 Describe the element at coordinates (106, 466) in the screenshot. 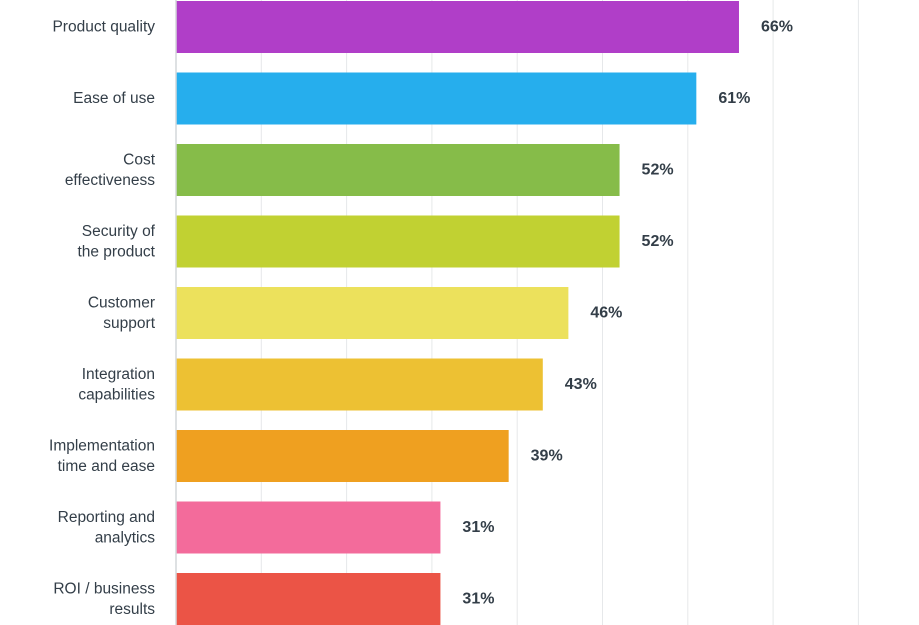

I see `category-label-line: time and ease` at that location.